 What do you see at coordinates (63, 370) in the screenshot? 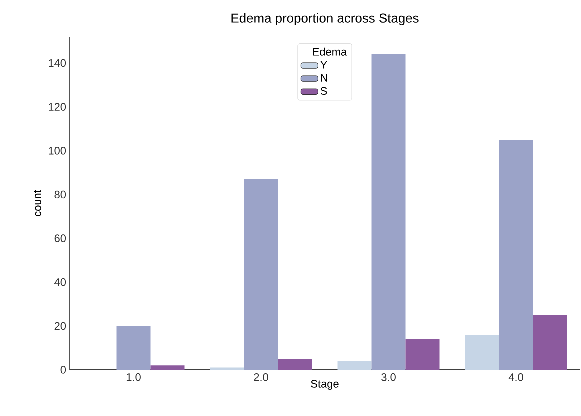
I see `y-tick-label: 0` at bounding box center [63, 370].